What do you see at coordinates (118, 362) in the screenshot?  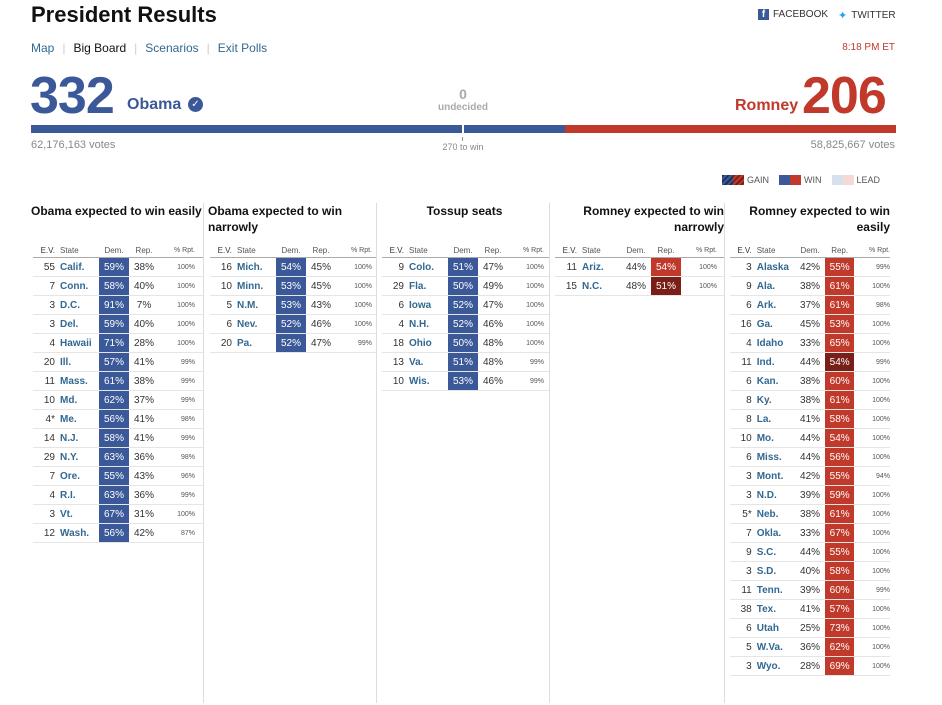 I see `table-row: 20 Ill. 57% 41% 99%` at bounding box center [118, 362].